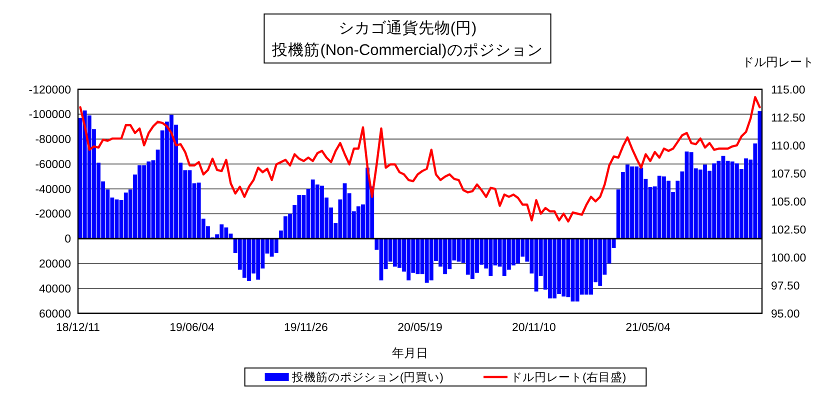 This screenshot has width=838, height=399. I want to click on y2-axis-title: ドル円レート, so click(778, 62).